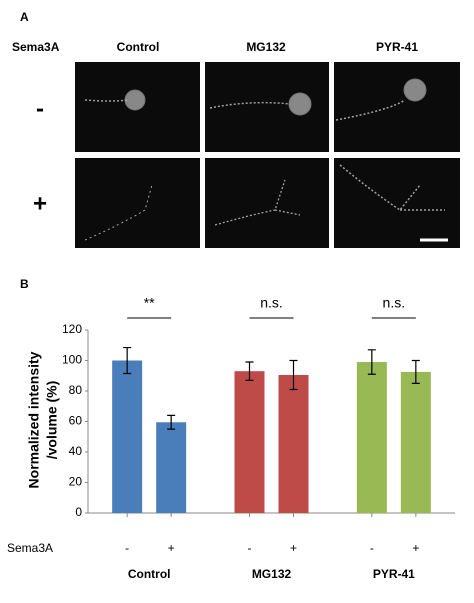 The width and height of the screenshot is (474, 603). I want to click on row-label: +, so click(40, 203).